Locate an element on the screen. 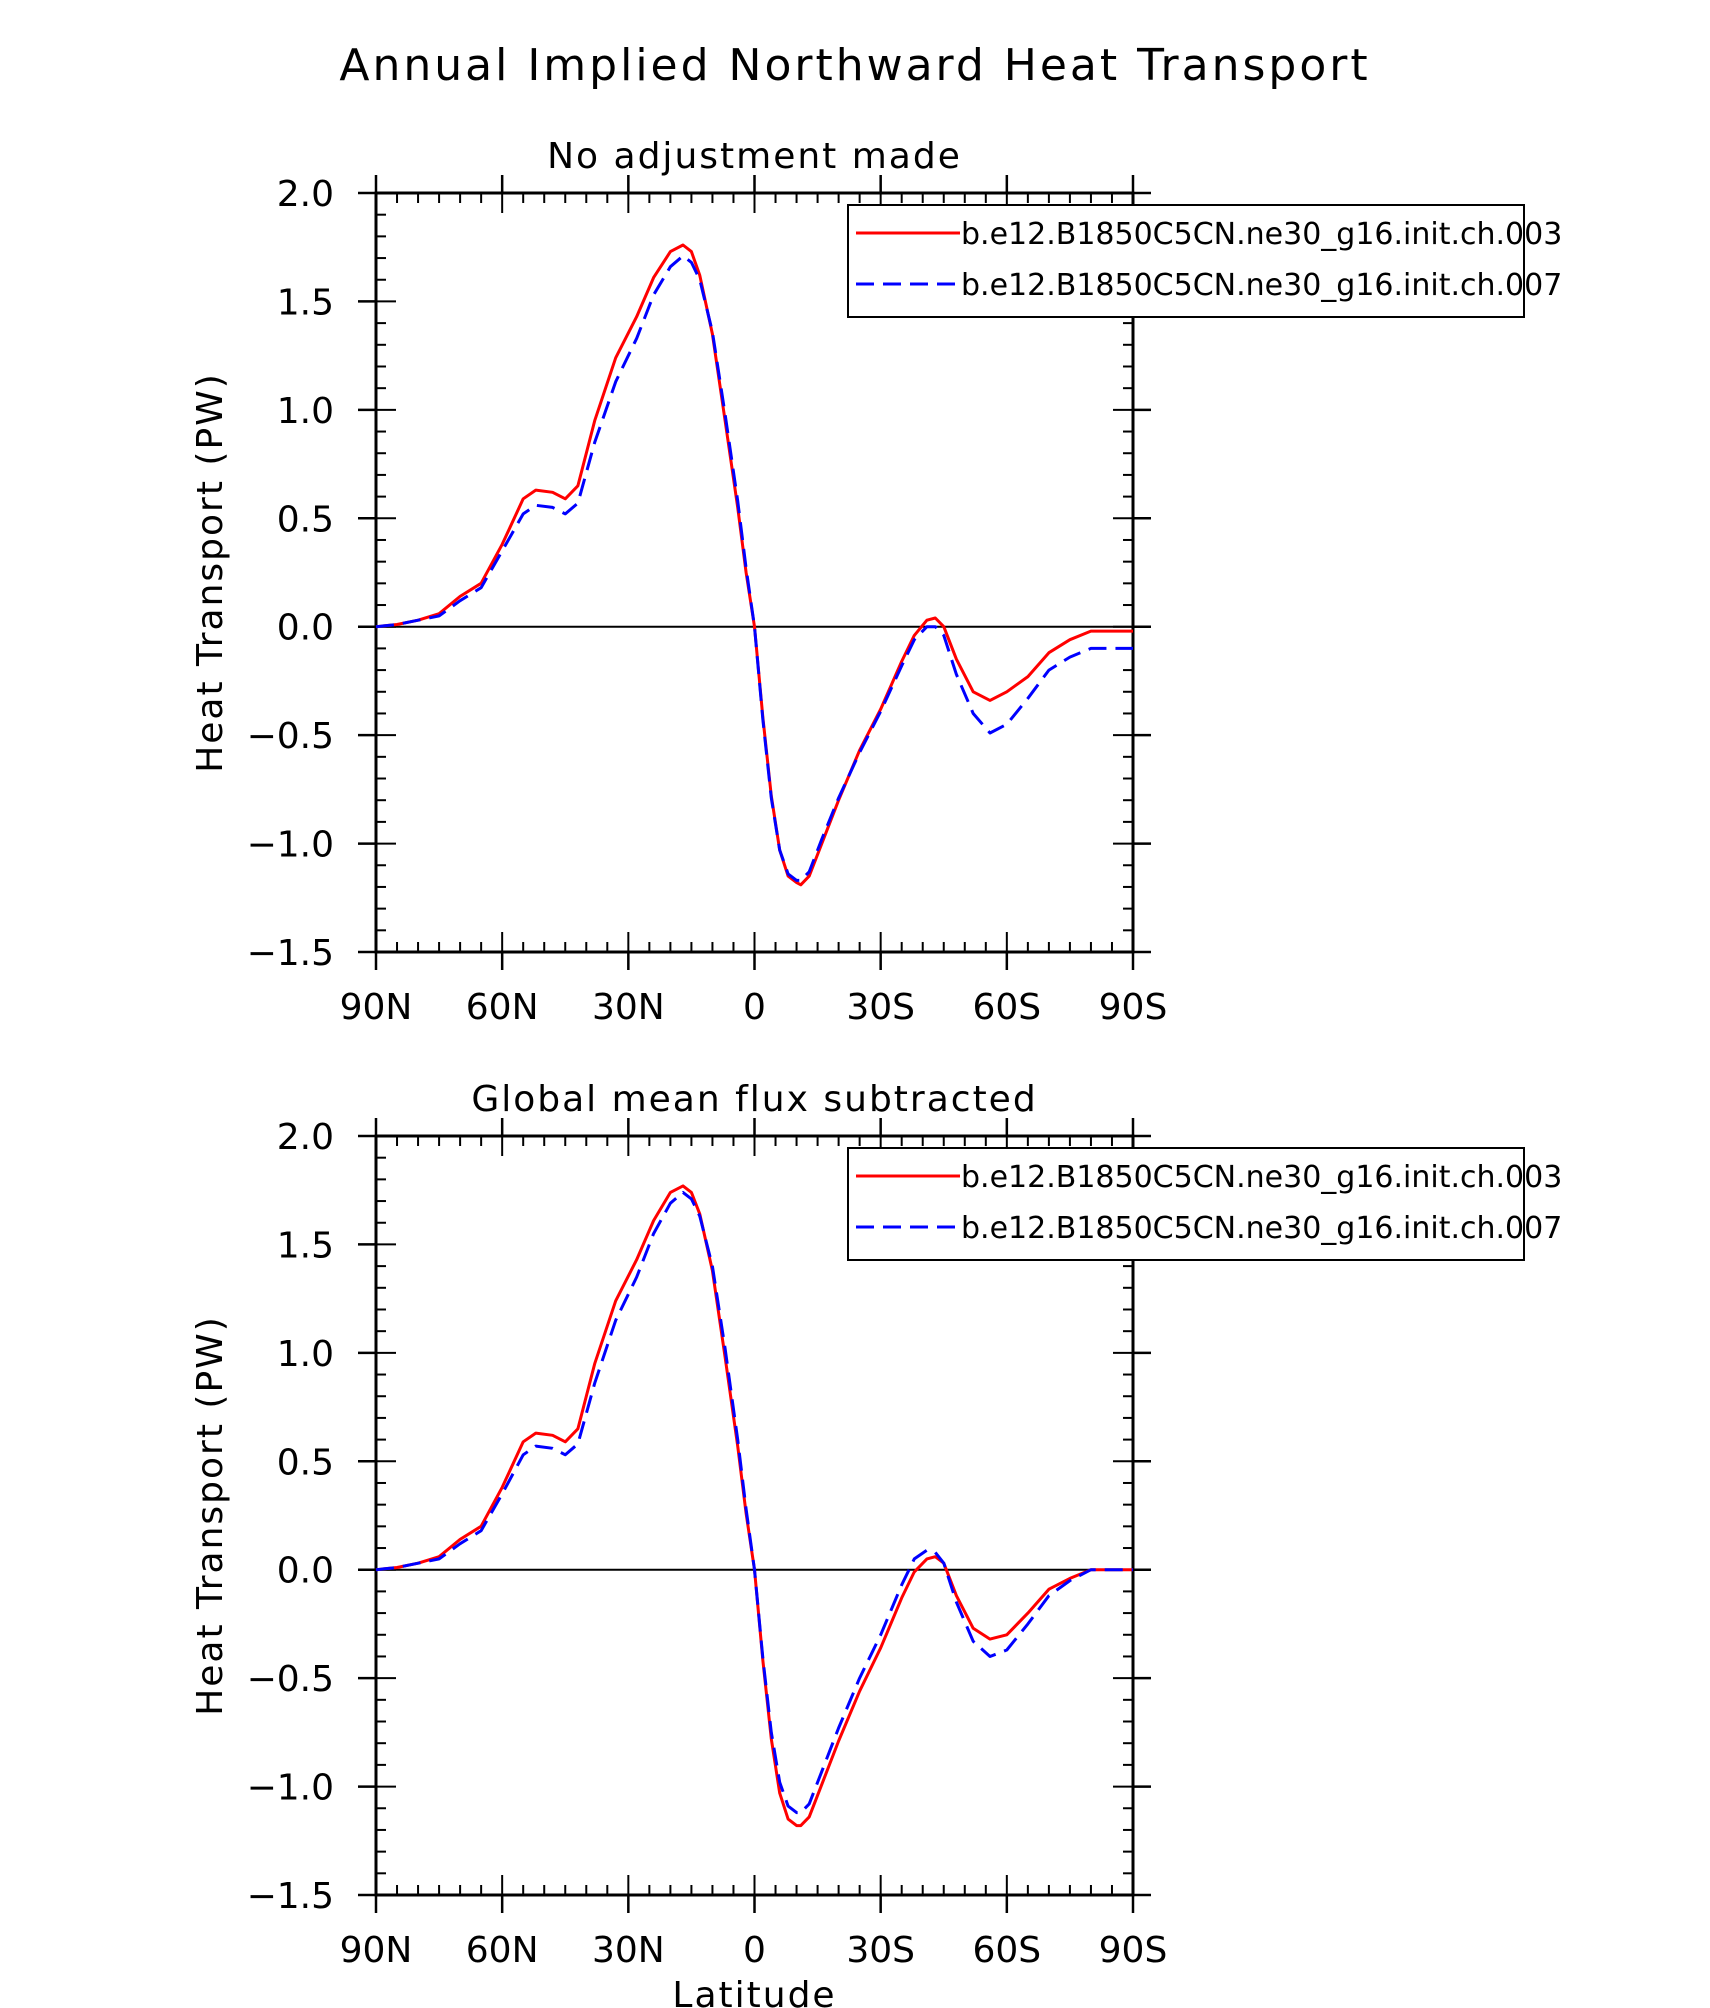 The image size is (1710, 2008). panel-title: No adjustment made is located at coordinates (754, 156).